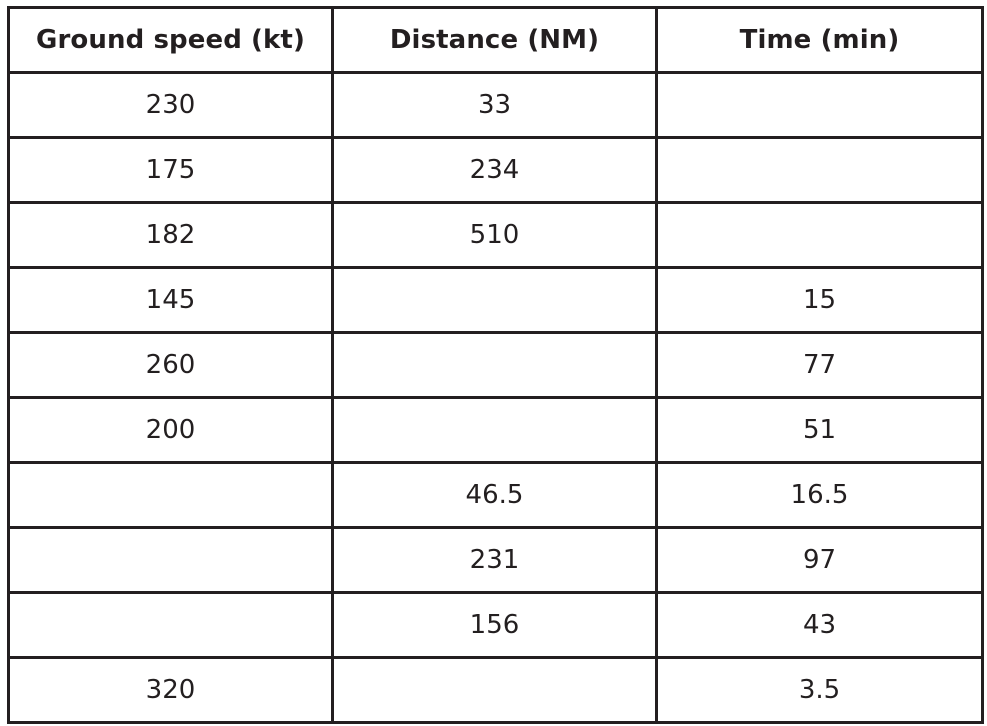 The image size is (987, 726). I want to click on cell-ground-speed: 175, so click(170, 170).